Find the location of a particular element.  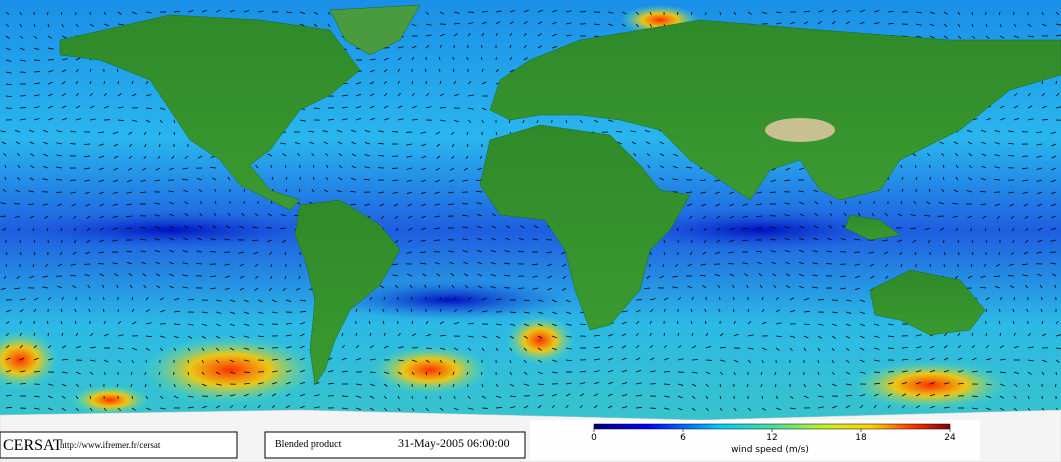

product-box is located at coordinates (395, 445).